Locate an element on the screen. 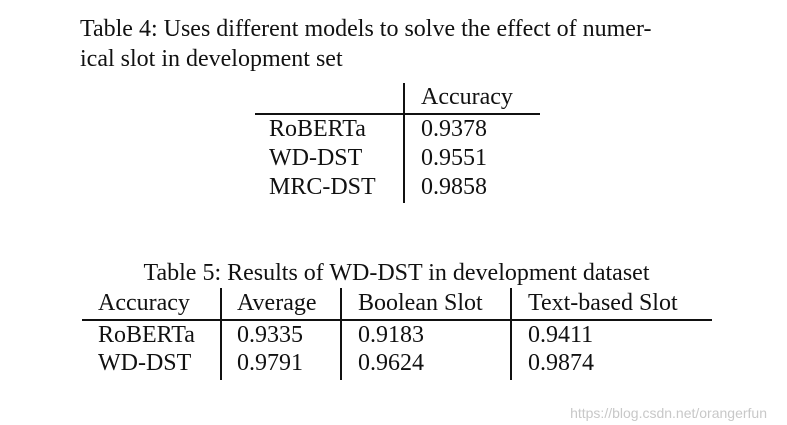 The height and width of the screenshot is (425, 787). table4-row-accuracy: 0.9378 is located at coordinates (454, 129).